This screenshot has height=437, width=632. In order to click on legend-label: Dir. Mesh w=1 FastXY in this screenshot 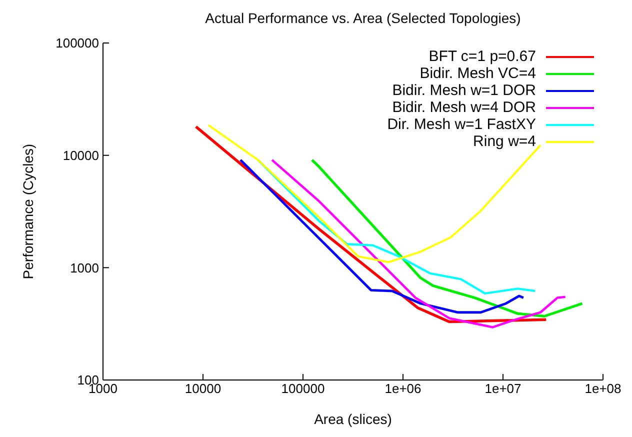, I will do `click(461, 124)`.